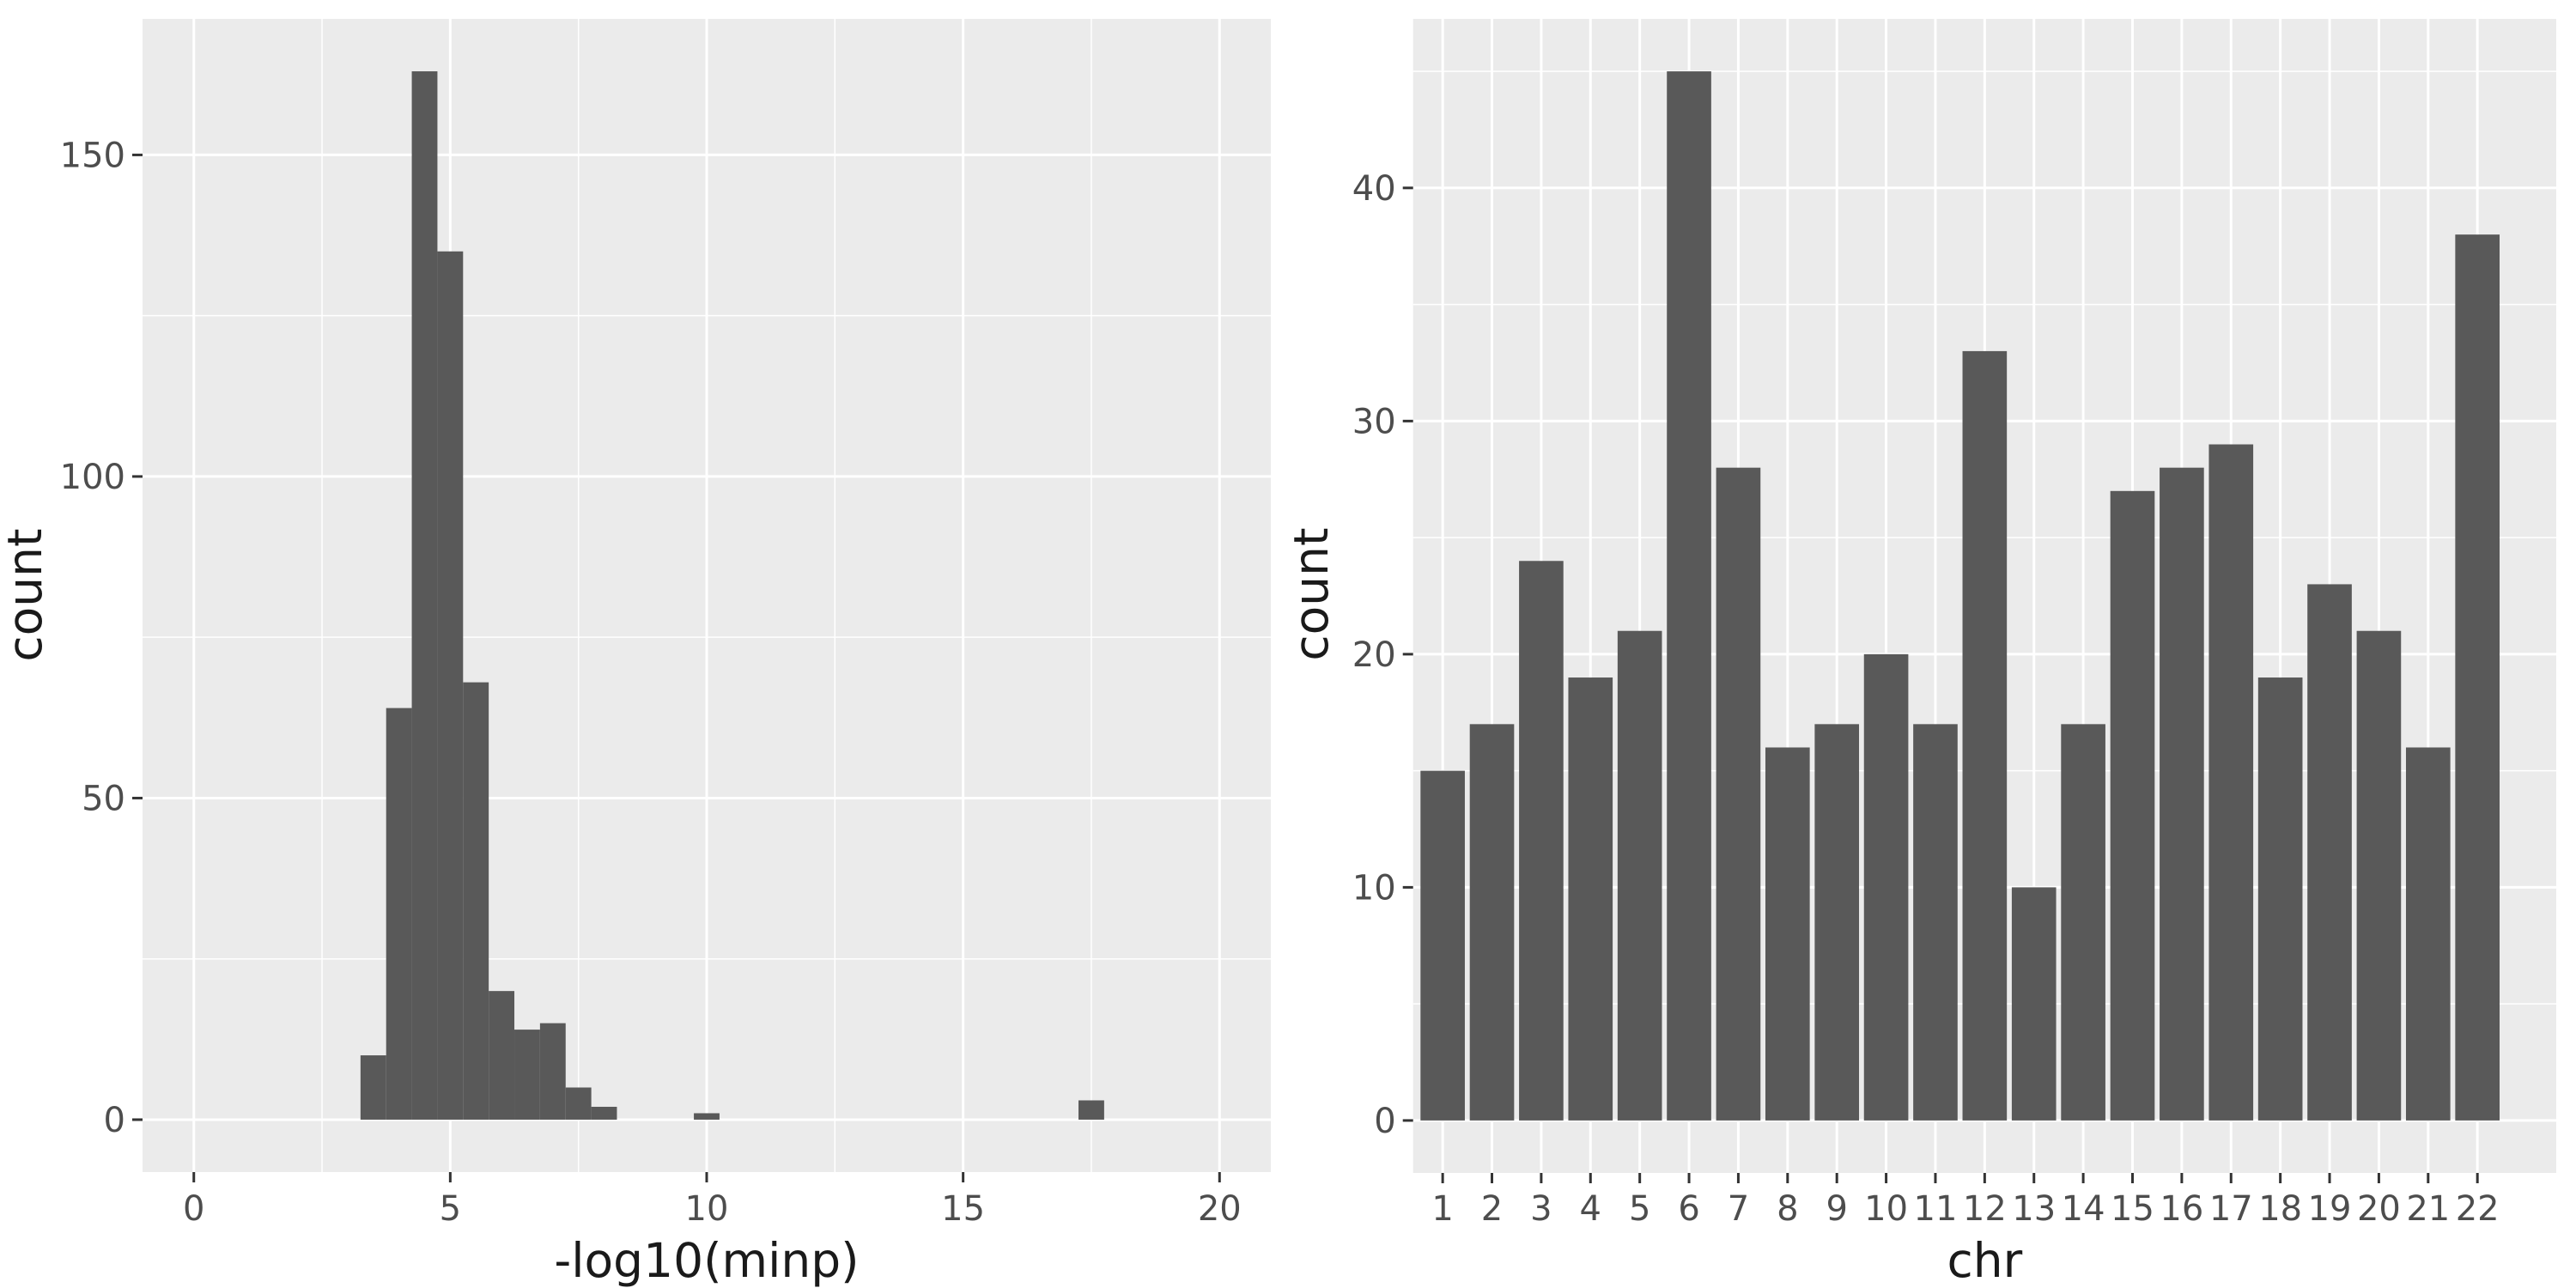 The width and height of the screenshot is (2576, 1288). What do you see at coordinates (26, 594) in the screenshot?
I see `y-axis-title: count` at bounding box center [26, 594].